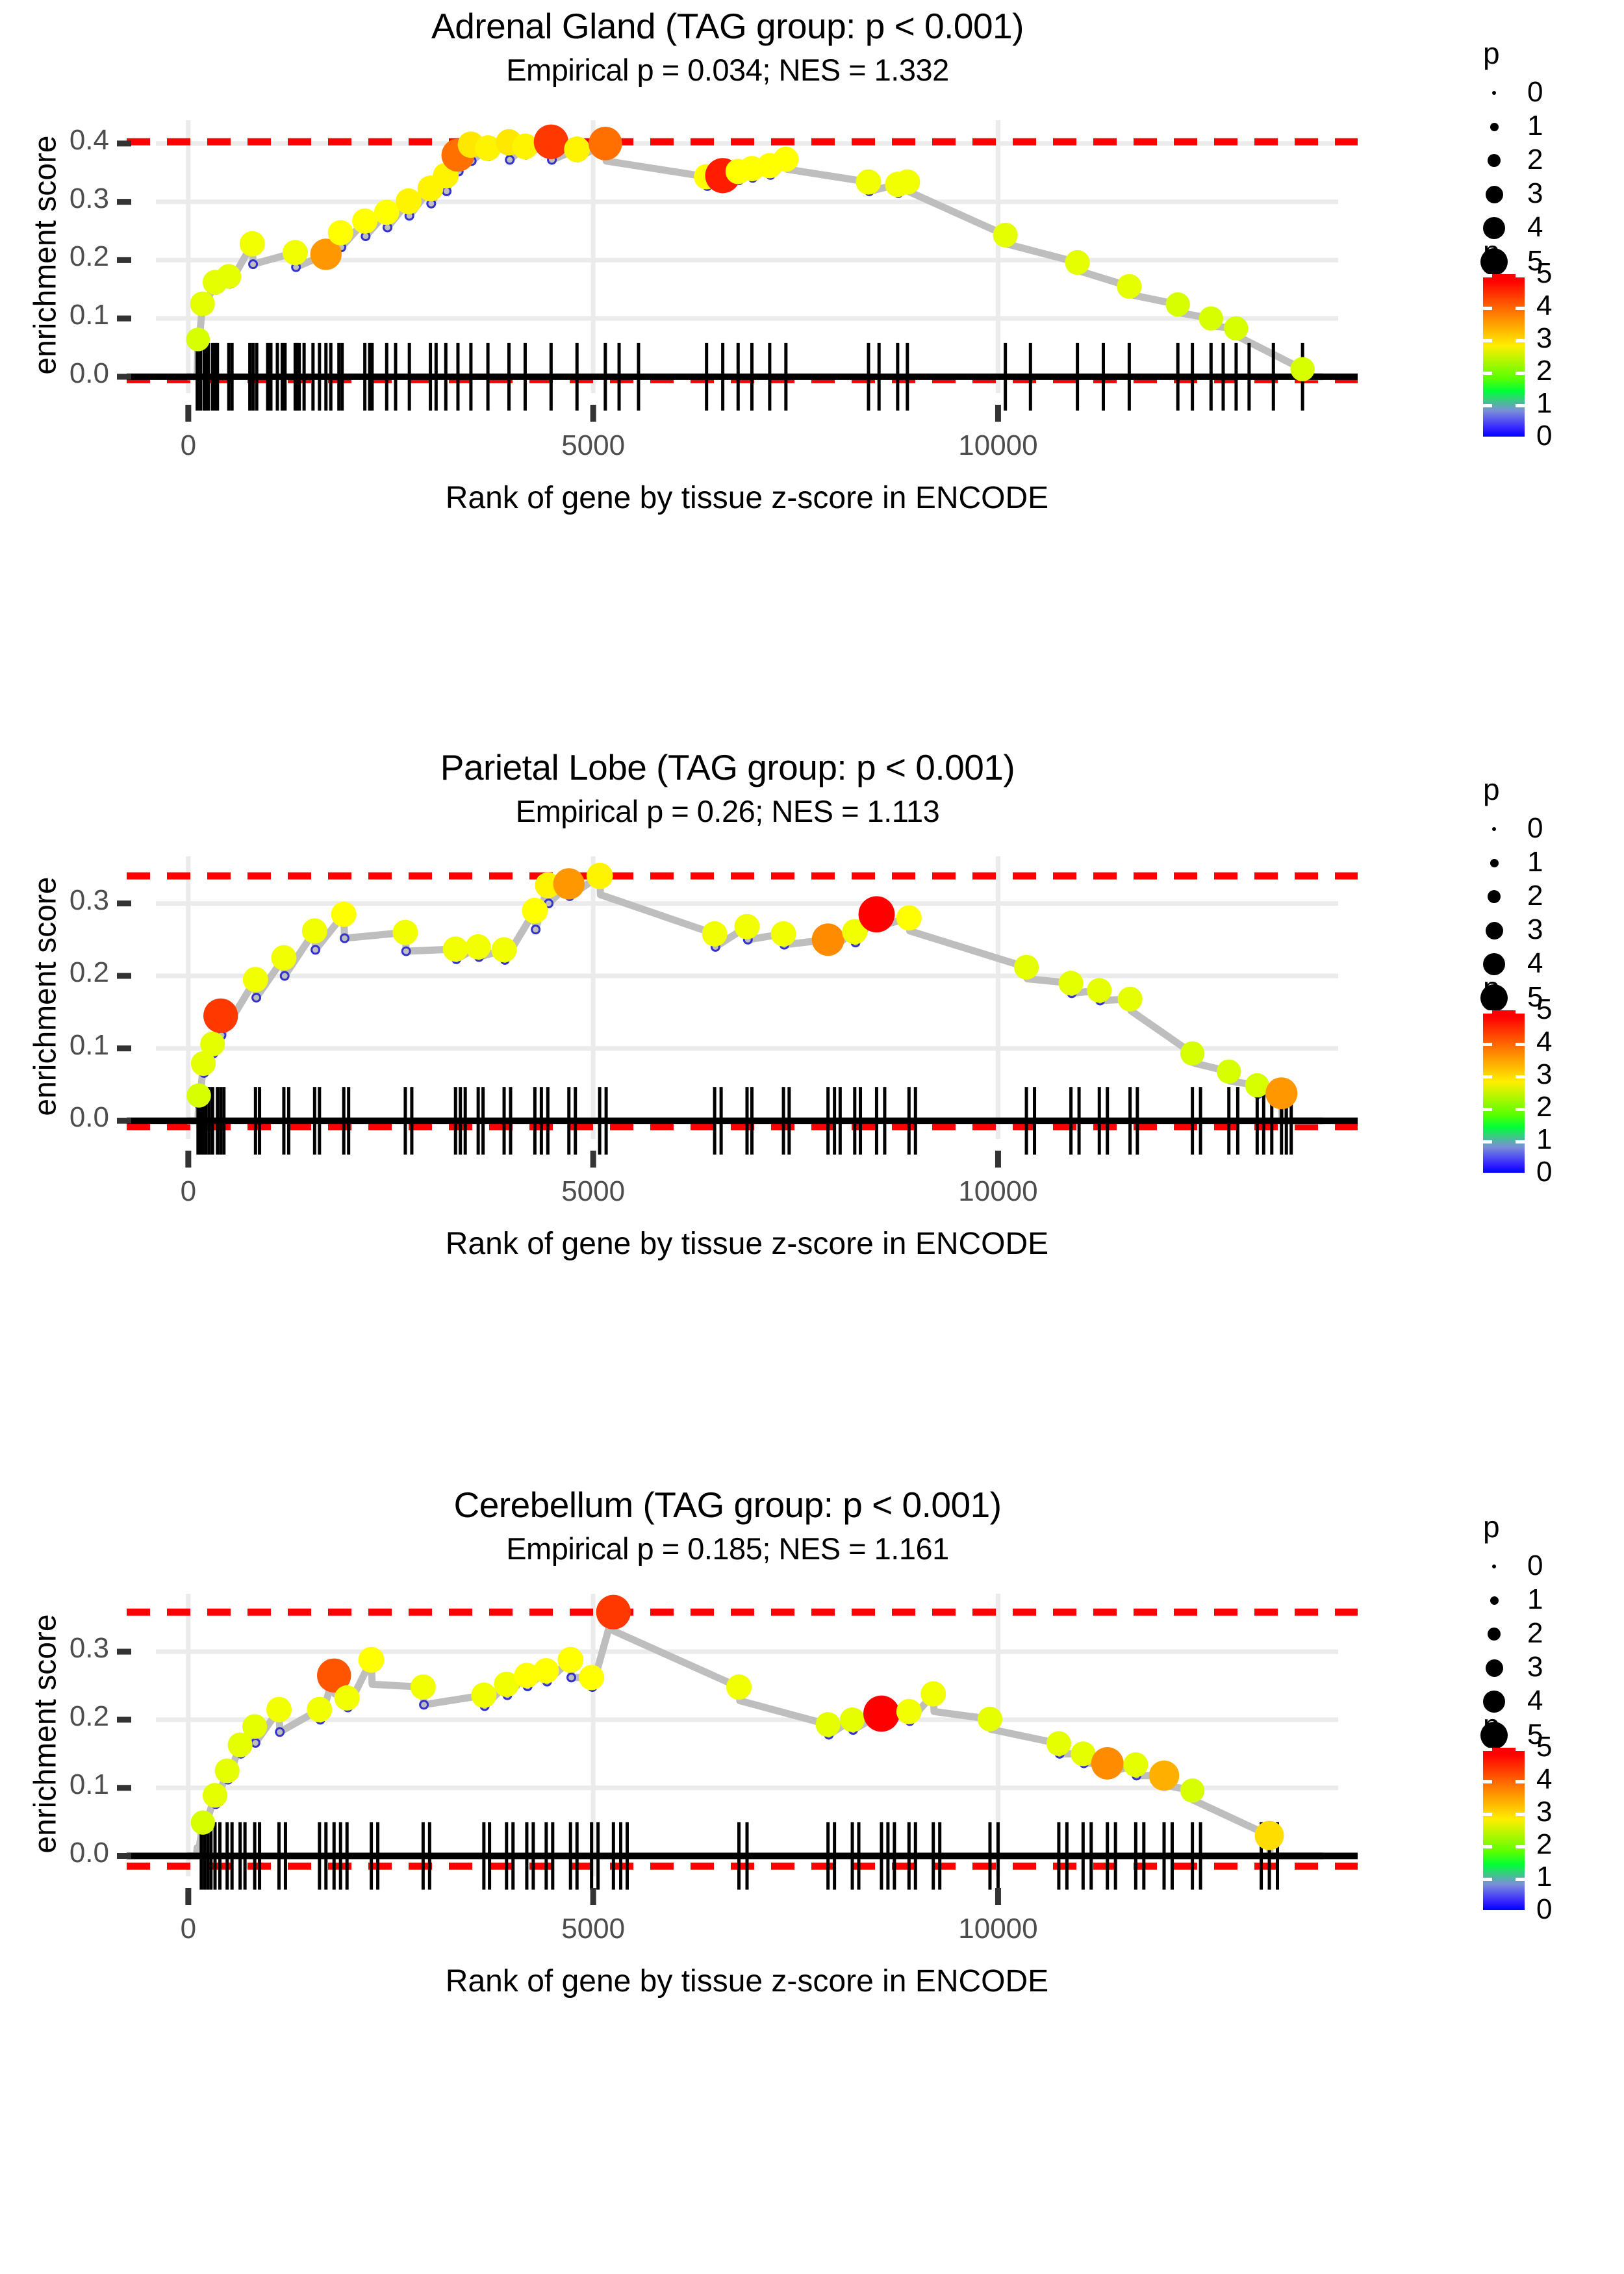 This screenshot has width=1624, height=2274. Describe the element at coordinates (1535, 126) in the screenshot. I see `size-legend-label: 1` at that location.